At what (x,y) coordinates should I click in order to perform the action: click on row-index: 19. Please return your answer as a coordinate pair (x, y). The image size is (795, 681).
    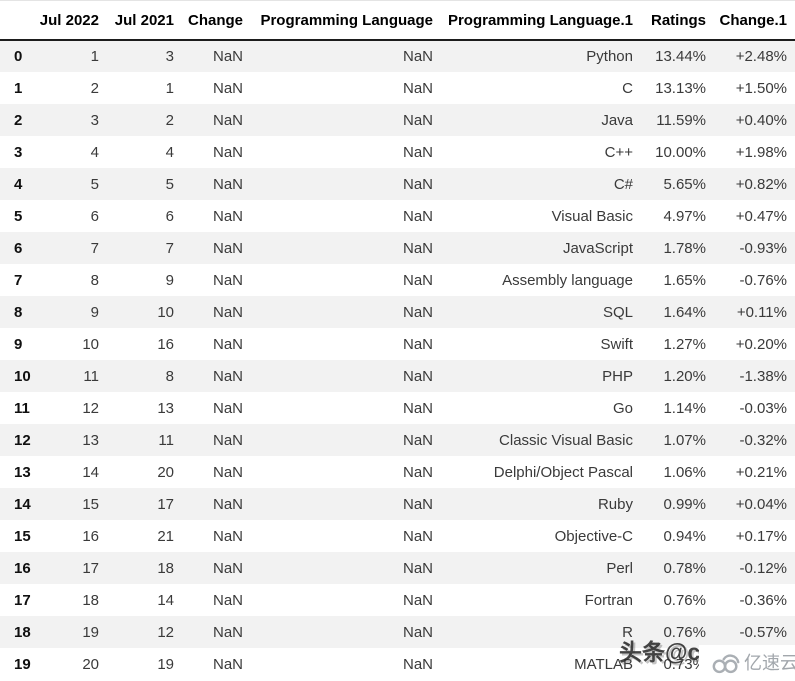
    Looking at the image, I should click on (22, 664).